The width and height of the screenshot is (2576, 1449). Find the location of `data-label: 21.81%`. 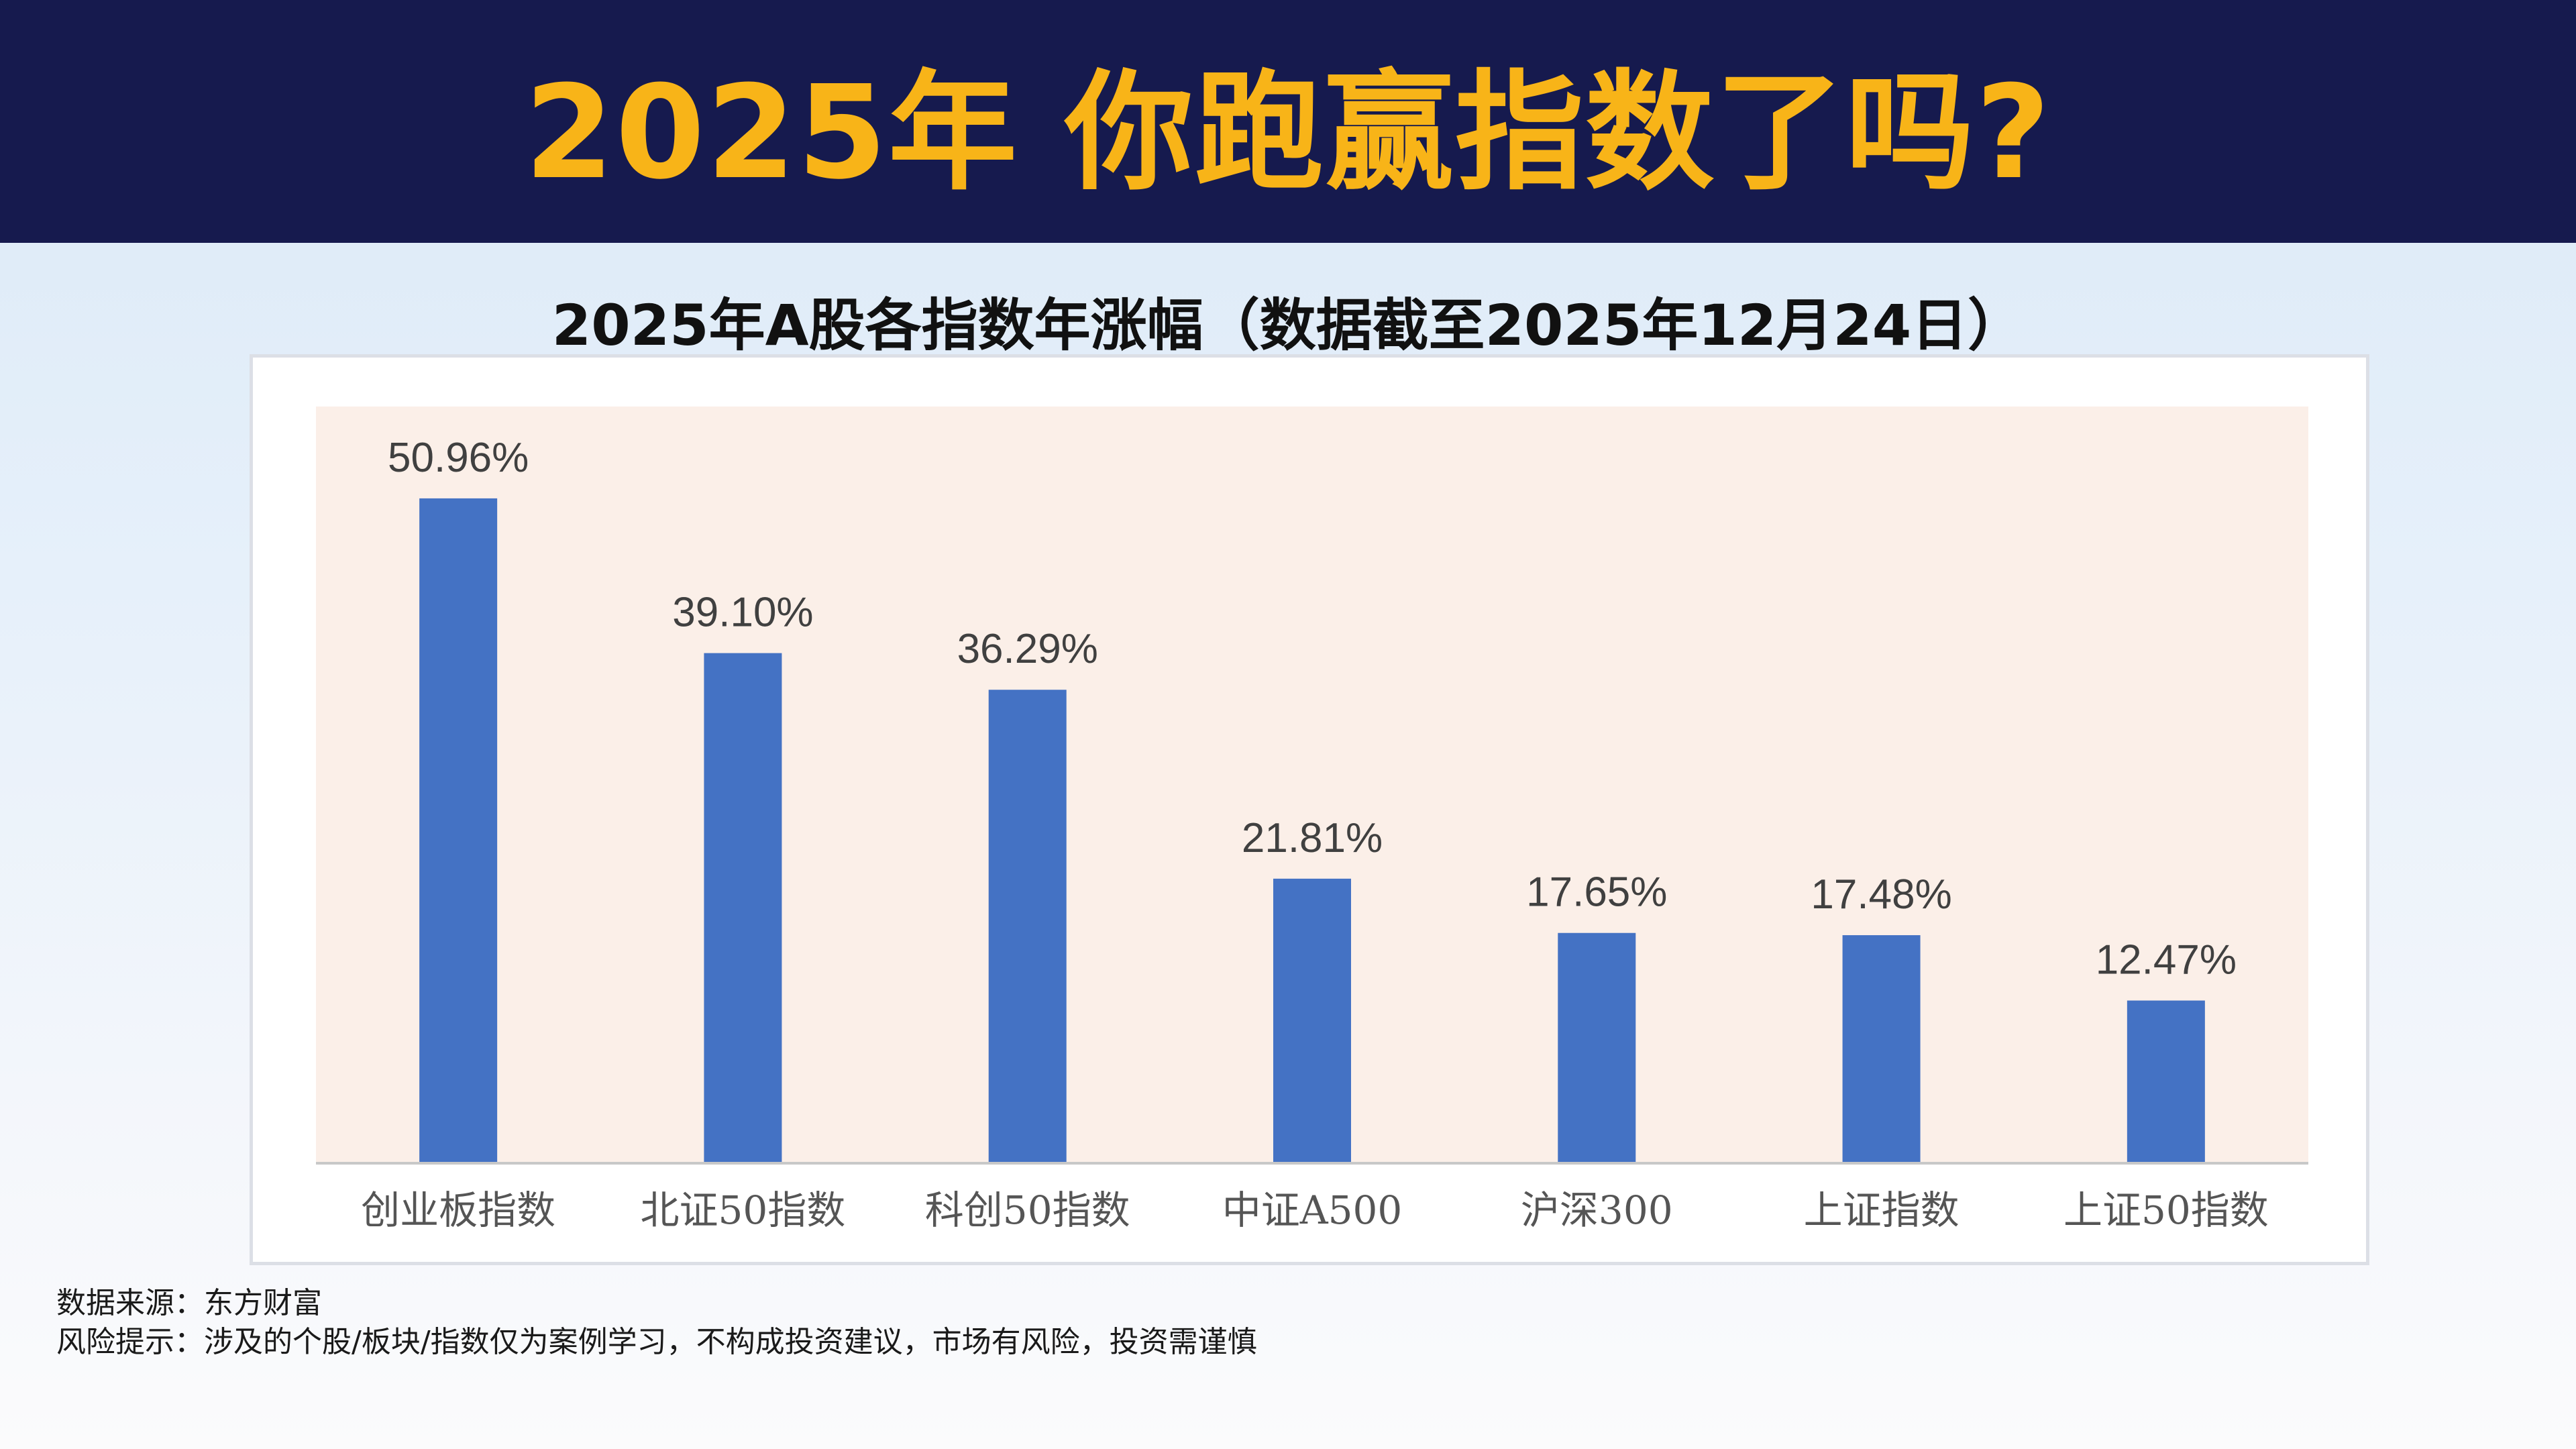

data-label: 21.81% is located at coordinates (1312, 838).